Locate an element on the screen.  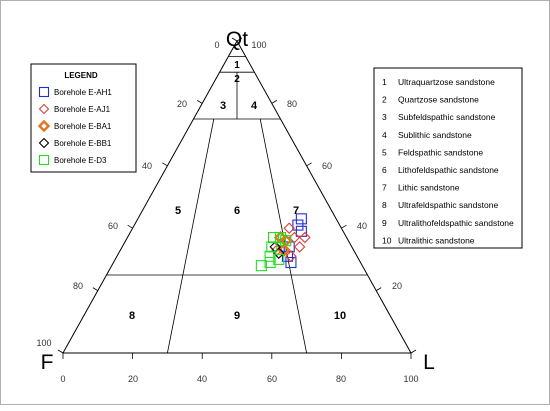
apex-label-f: F is located at coordinates (47, 362).